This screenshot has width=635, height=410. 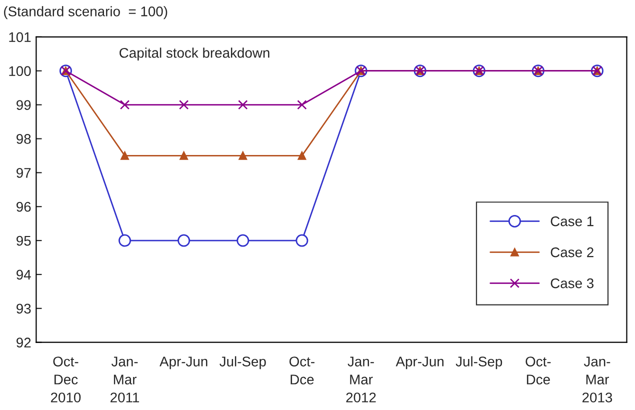 I want to click on y-tick-label: 98, so click(x=23, y=139).